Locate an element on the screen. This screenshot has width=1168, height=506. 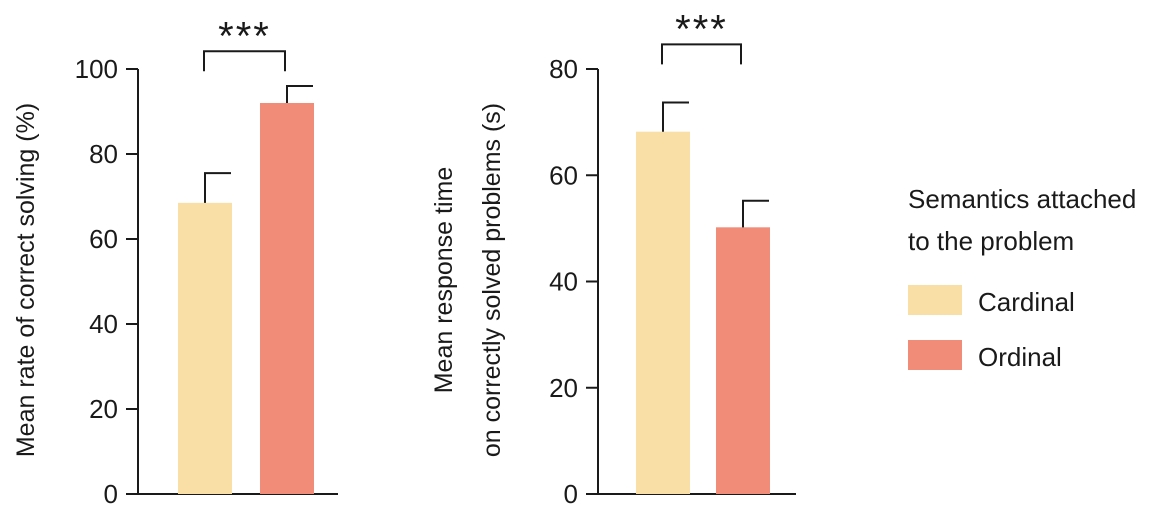
legend-label-cardinal: Cardinal is located at coordinates (1026, 302).